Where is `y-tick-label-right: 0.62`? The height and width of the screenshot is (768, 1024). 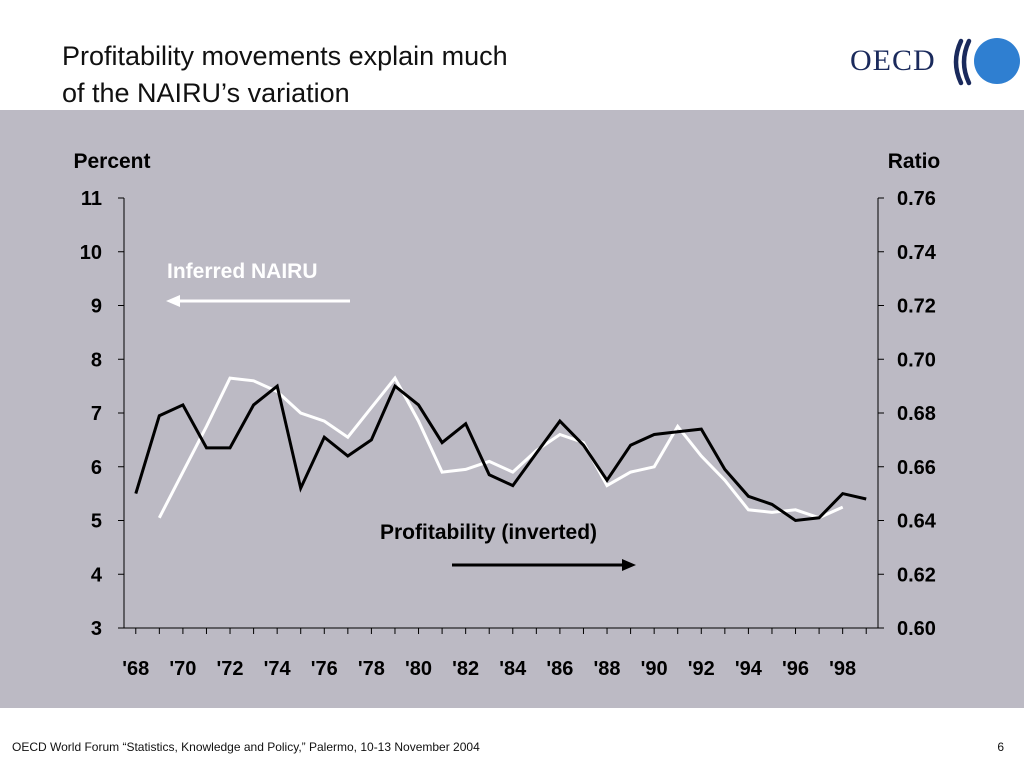
y-tick-label-right: 0.62 is located at coordinates (916, 575).